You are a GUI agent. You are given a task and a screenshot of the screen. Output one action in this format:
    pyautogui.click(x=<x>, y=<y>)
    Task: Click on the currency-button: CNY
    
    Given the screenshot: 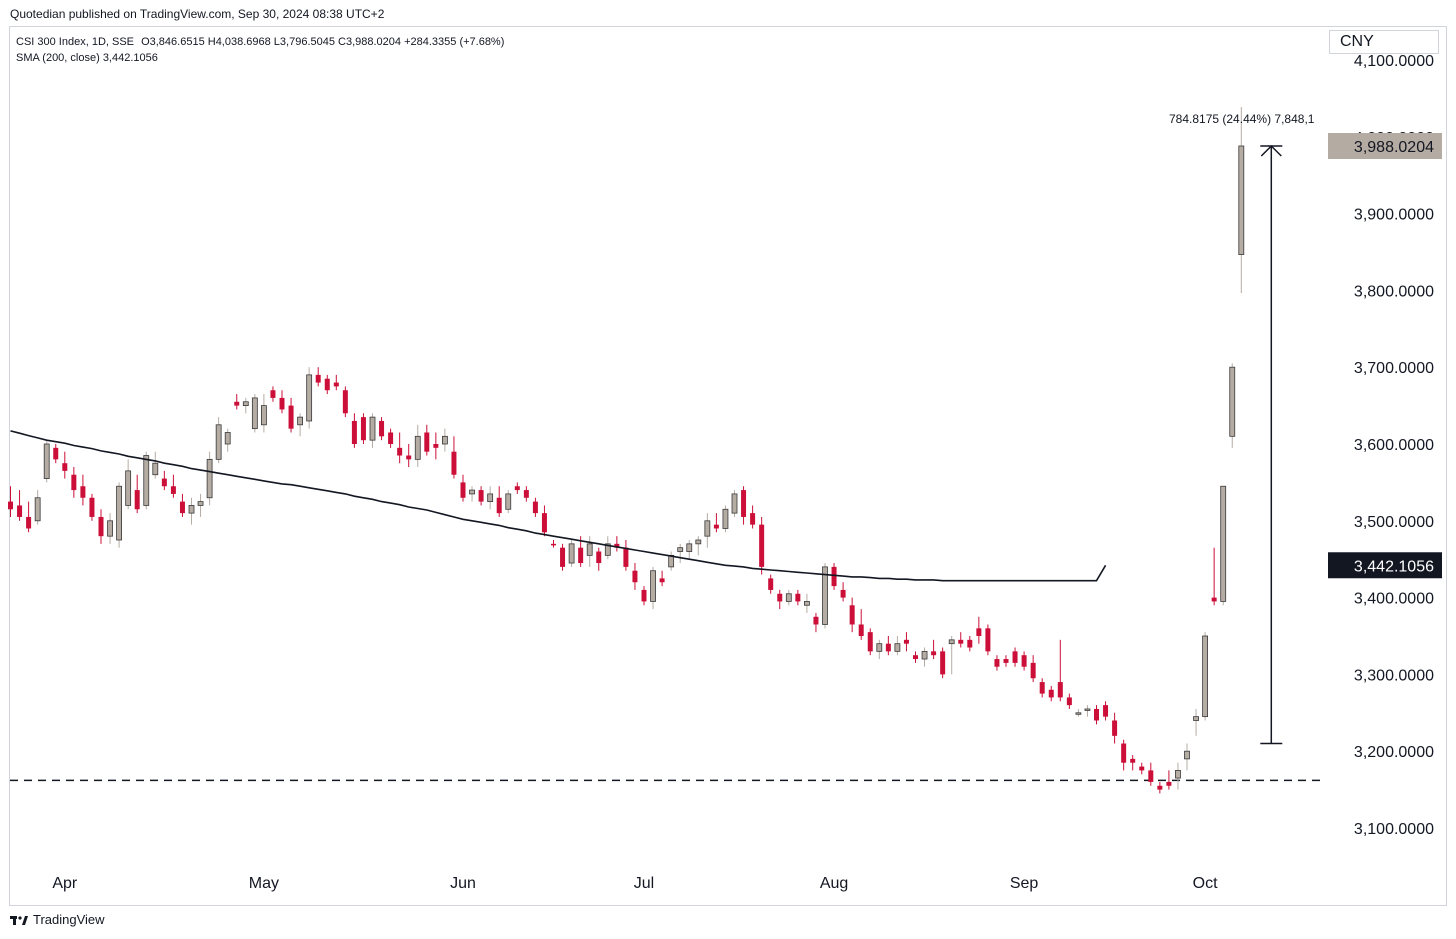 What is the action you would take?
    pyautogui.click(x=1384, y=42)
    